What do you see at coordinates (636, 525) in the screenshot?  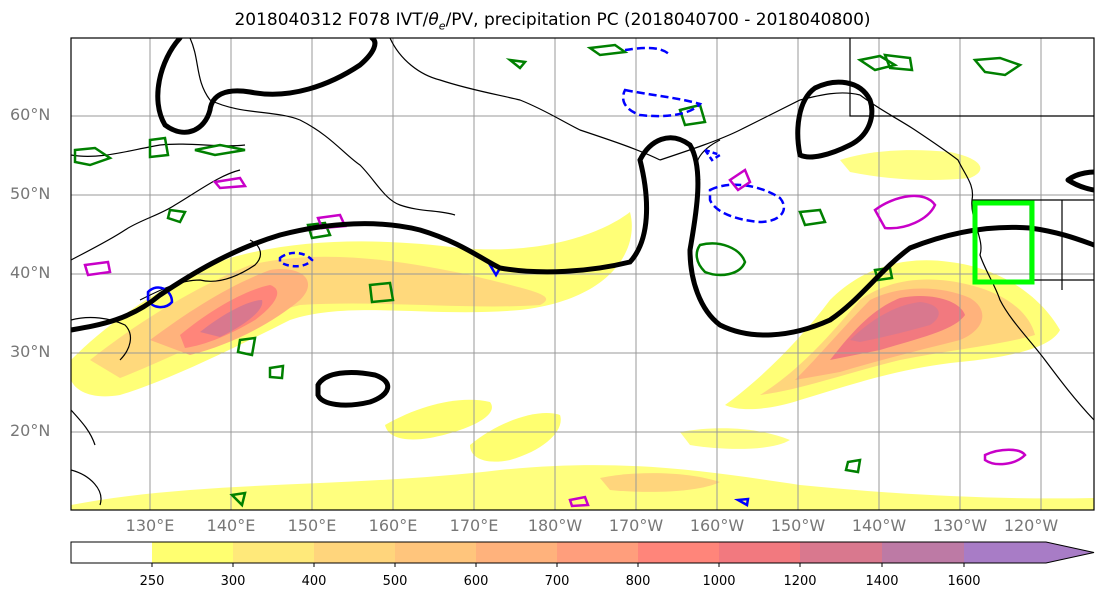 I see `lon-label-170w: 170°W` at bounding box center [636, 525].